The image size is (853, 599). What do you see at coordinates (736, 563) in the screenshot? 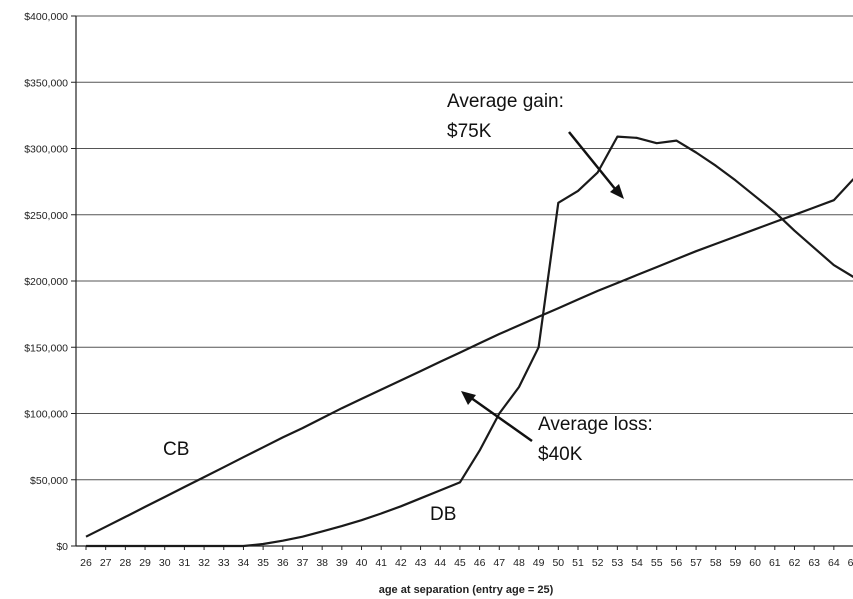
I see `x-tick-label-59: 59` at bounding box center [736, 563].